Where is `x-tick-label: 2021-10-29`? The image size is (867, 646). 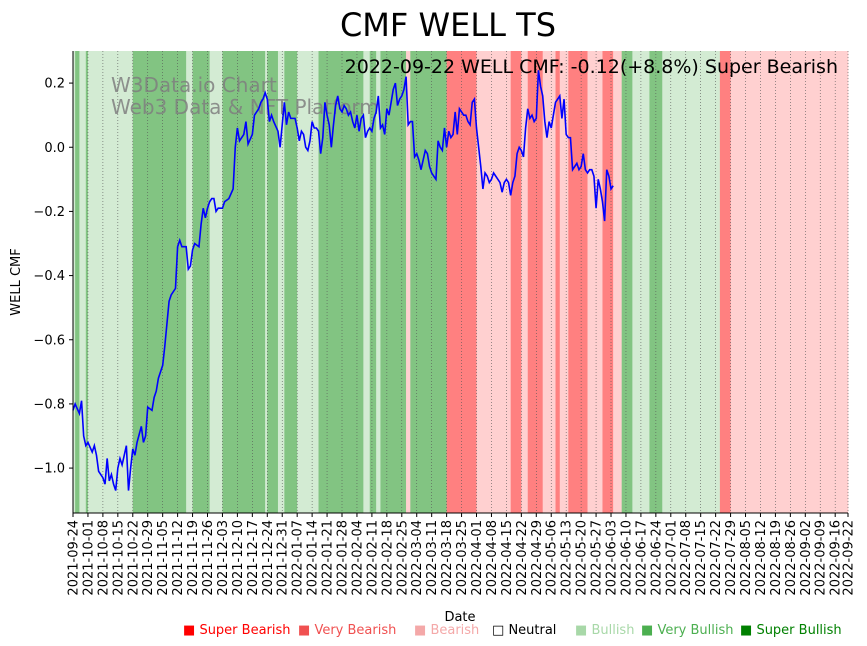
x-tick-label: 2021-10-29 is located at coordinates (148, 558).